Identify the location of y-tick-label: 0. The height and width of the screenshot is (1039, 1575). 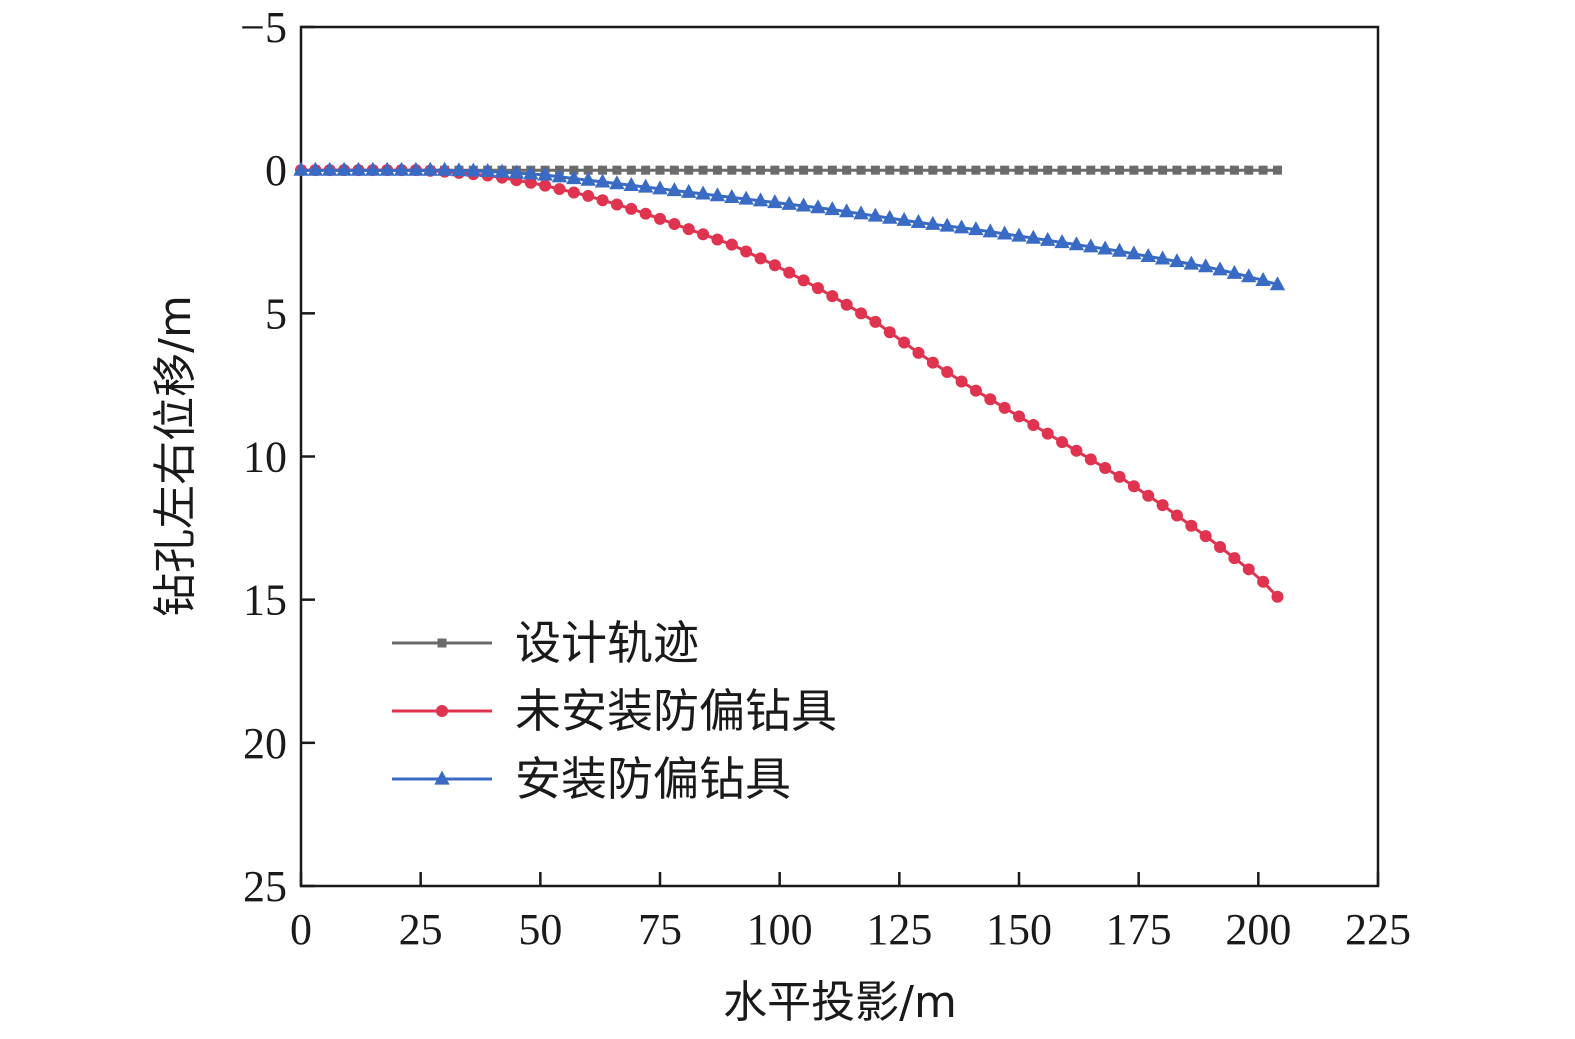
(276, 170).